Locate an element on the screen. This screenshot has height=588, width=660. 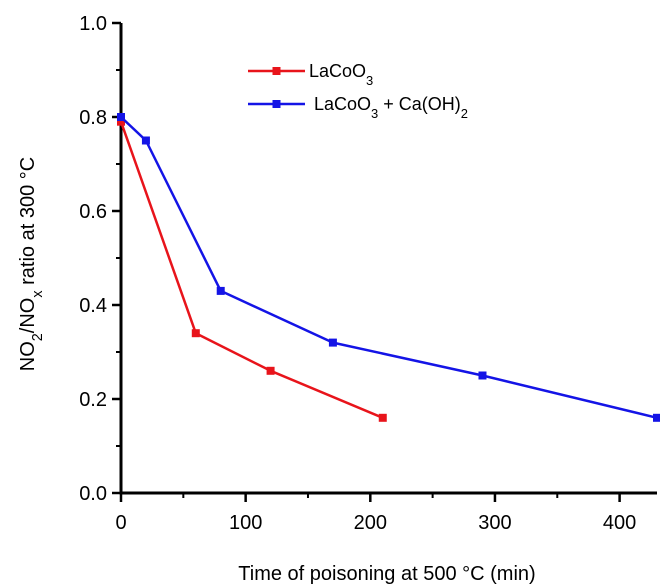
legend-item-2: LaCoO3 + Ca(OH)2 is located at coordinates (358, 107).